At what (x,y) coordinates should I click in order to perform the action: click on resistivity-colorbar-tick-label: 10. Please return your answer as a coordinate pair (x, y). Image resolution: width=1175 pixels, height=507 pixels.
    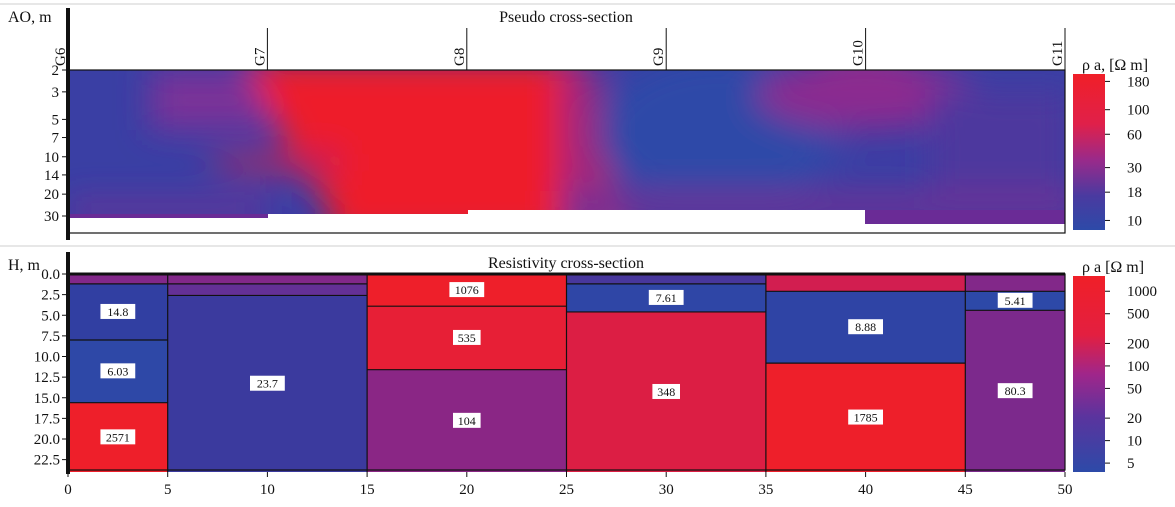
    Looking at the image, I should click on (1134, 442).